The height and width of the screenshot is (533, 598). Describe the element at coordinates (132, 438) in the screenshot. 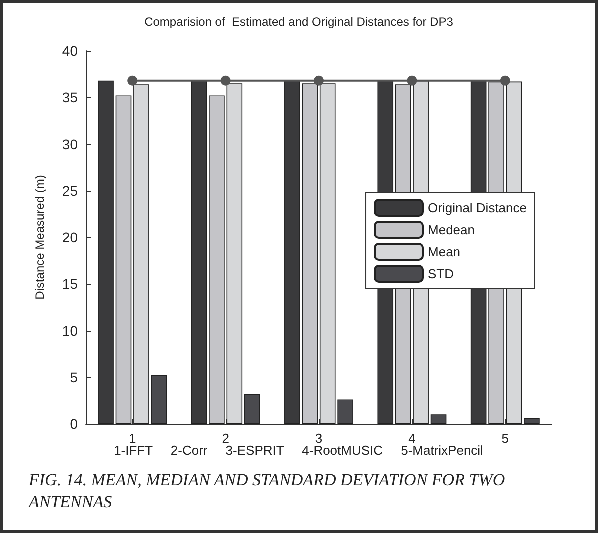

I see `x-tick-label: 1` at that location.